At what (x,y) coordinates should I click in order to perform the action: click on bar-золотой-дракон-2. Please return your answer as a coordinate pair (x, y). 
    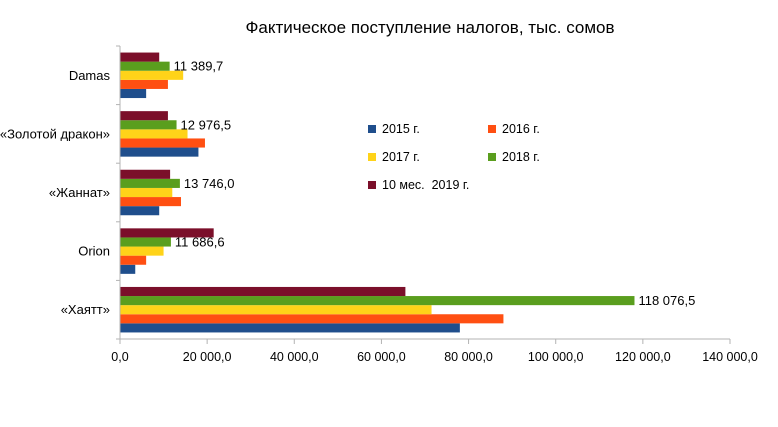
    Looking at the image, I should click on (162, 143).